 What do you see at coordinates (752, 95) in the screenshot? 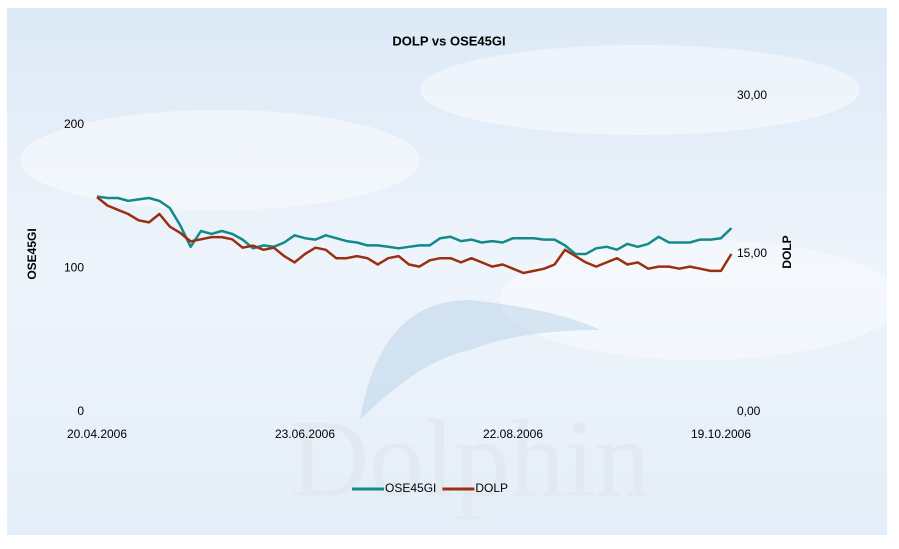
I see `y2-tick-label: 30,00` at bounding box center [752, 95].